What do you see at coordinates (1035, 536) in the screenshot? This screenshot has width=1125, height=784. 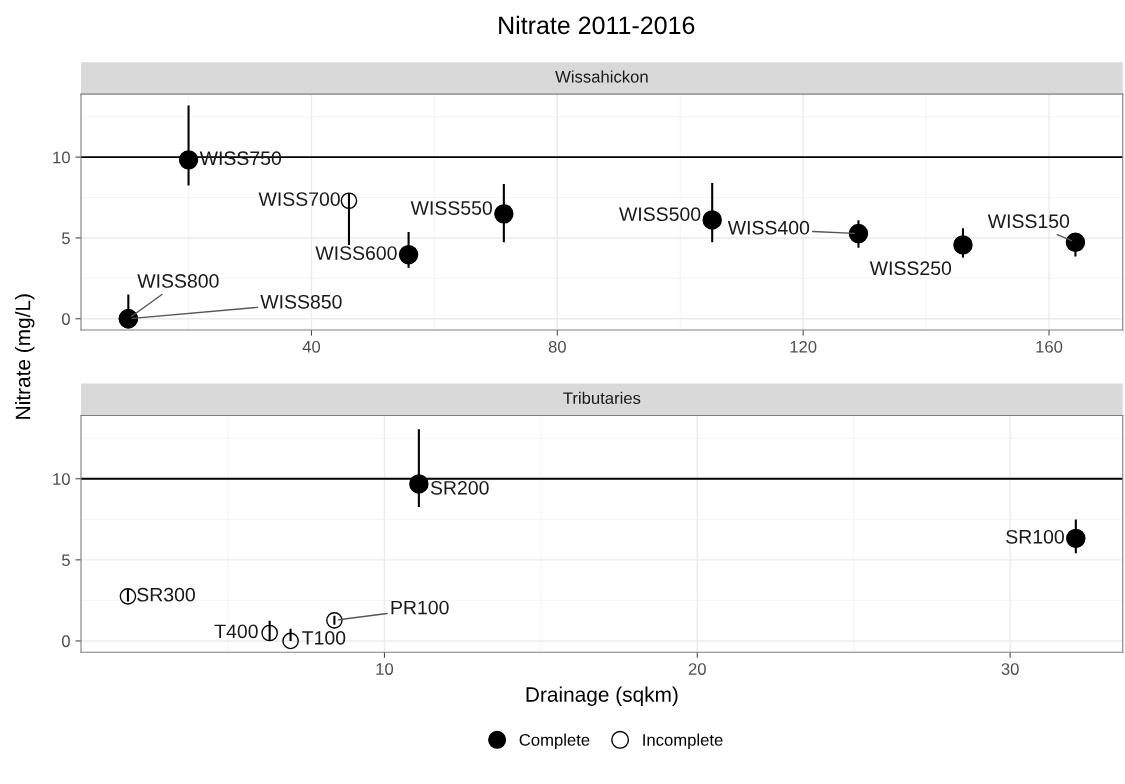 I see `annotation: SR100` at bounding box center [1035, 536].